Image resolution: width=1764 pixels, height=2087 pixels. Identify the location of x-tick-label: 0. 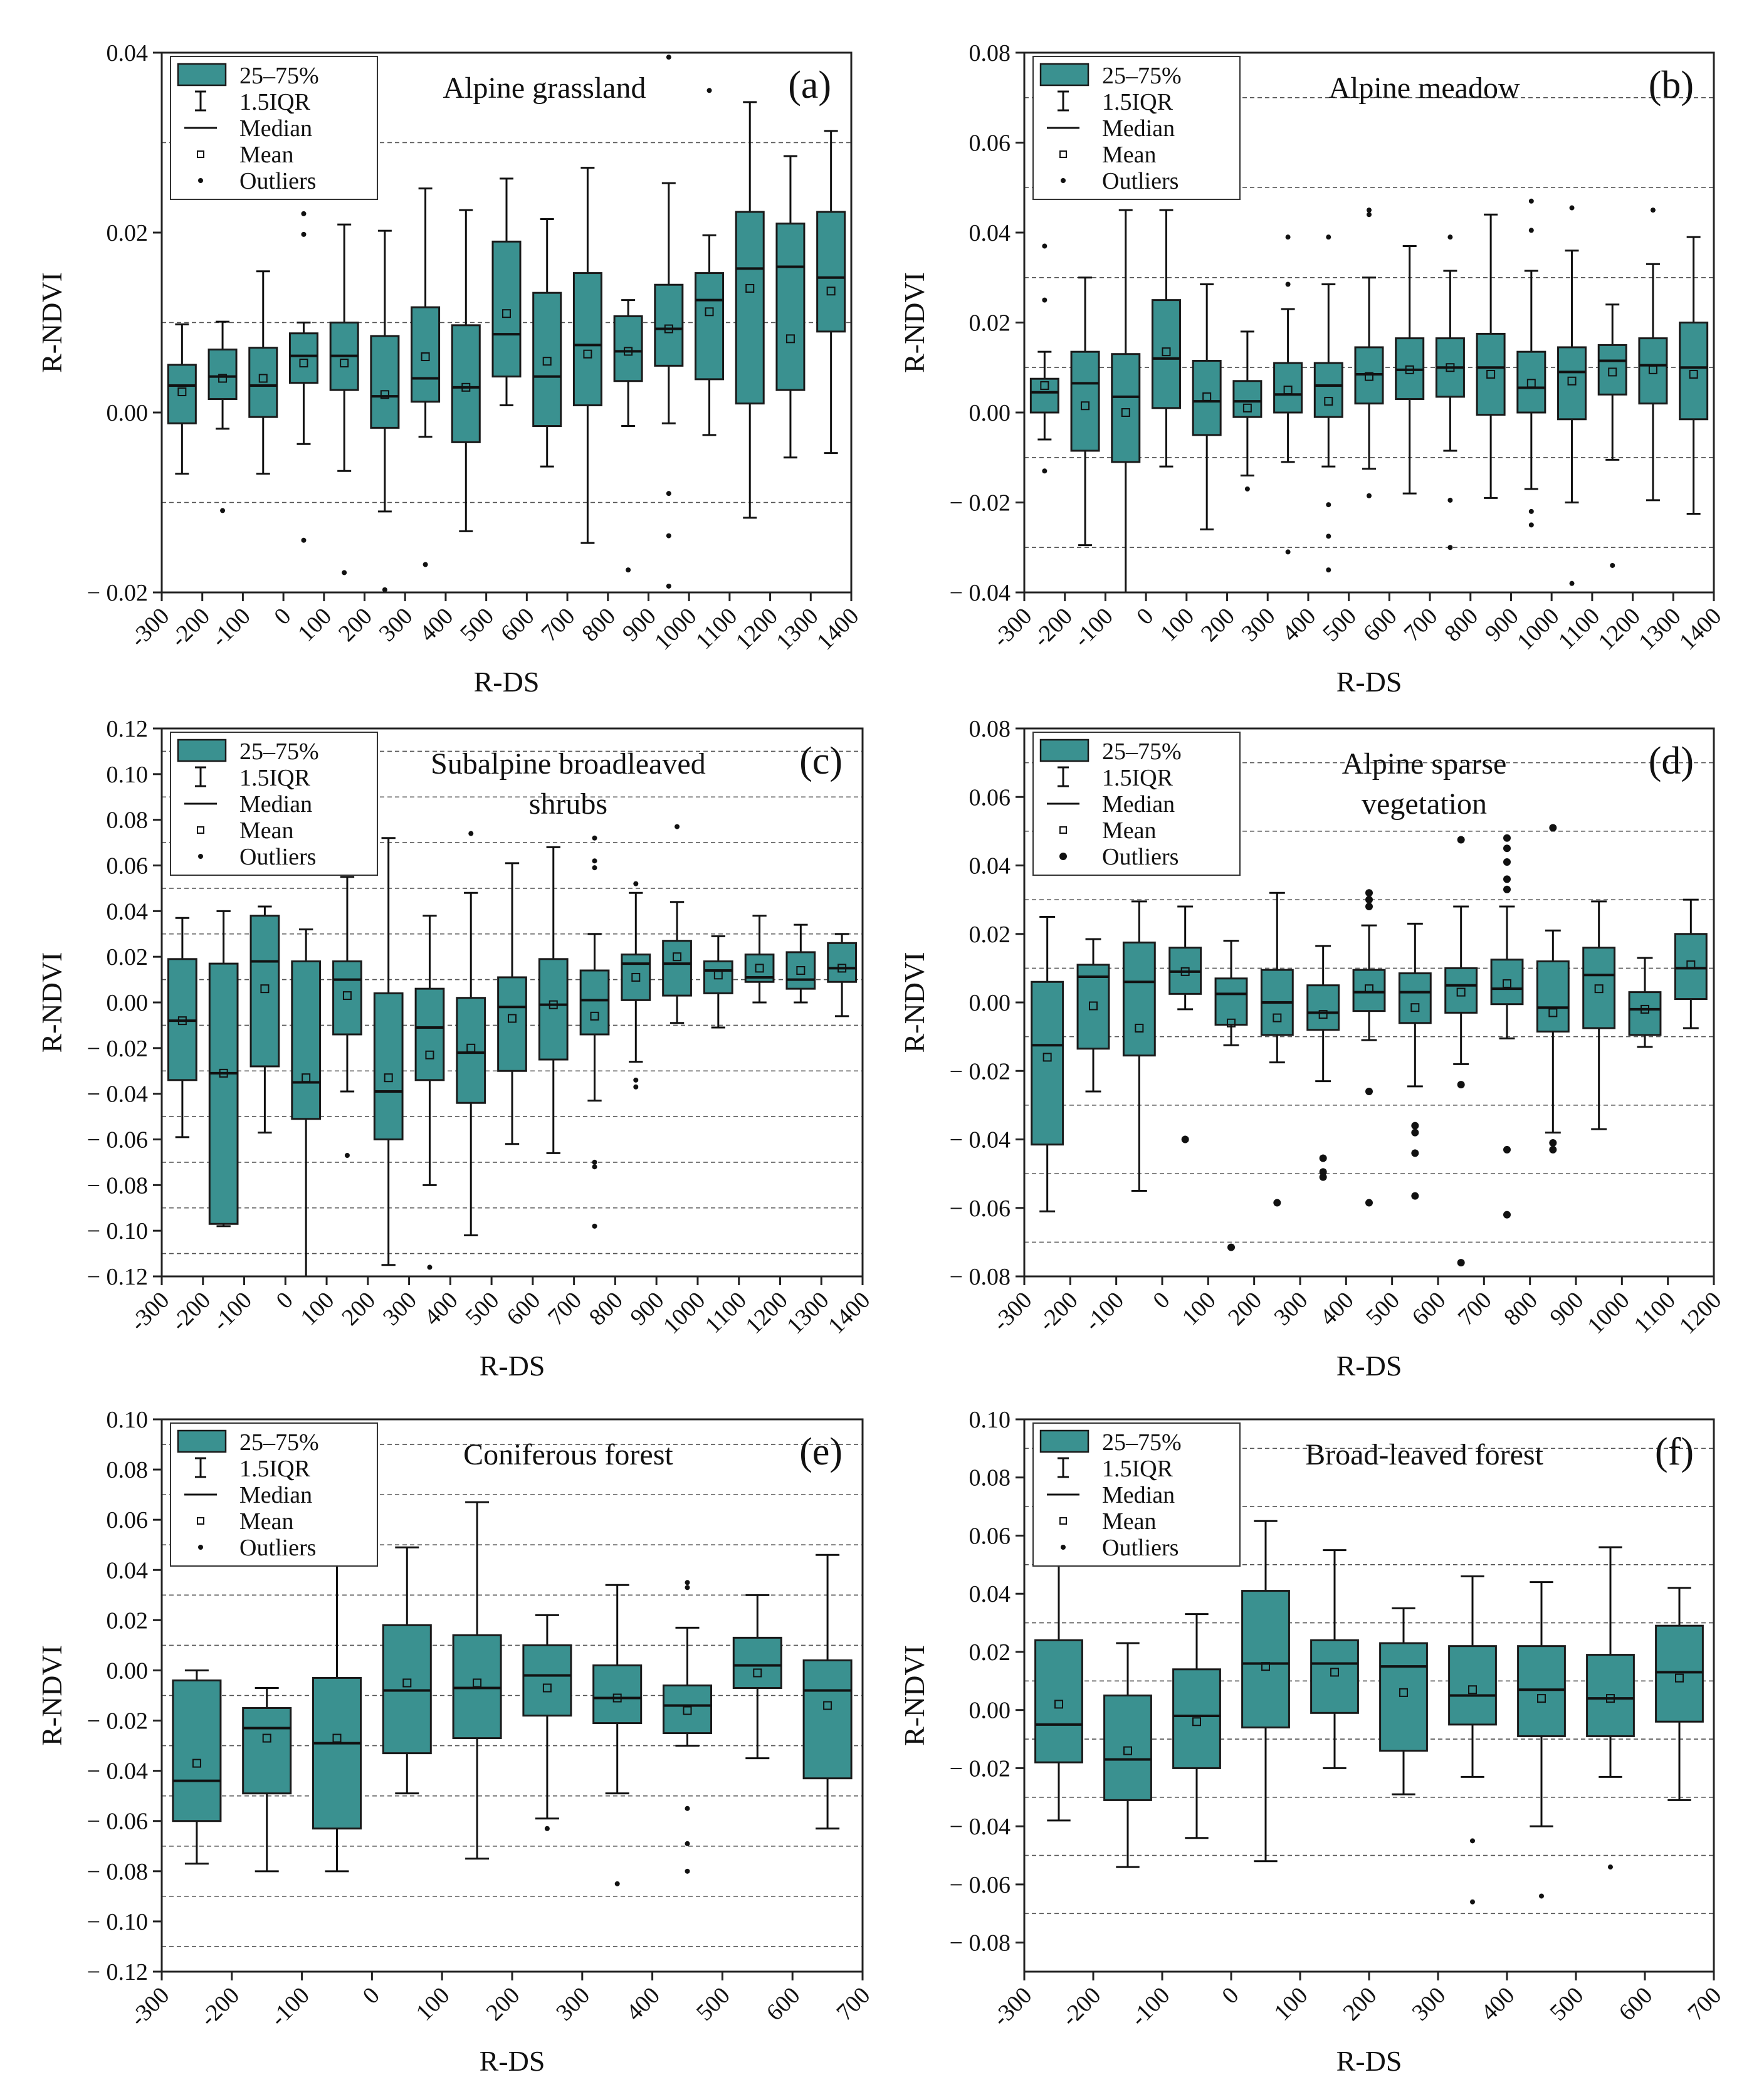
(283, 617).